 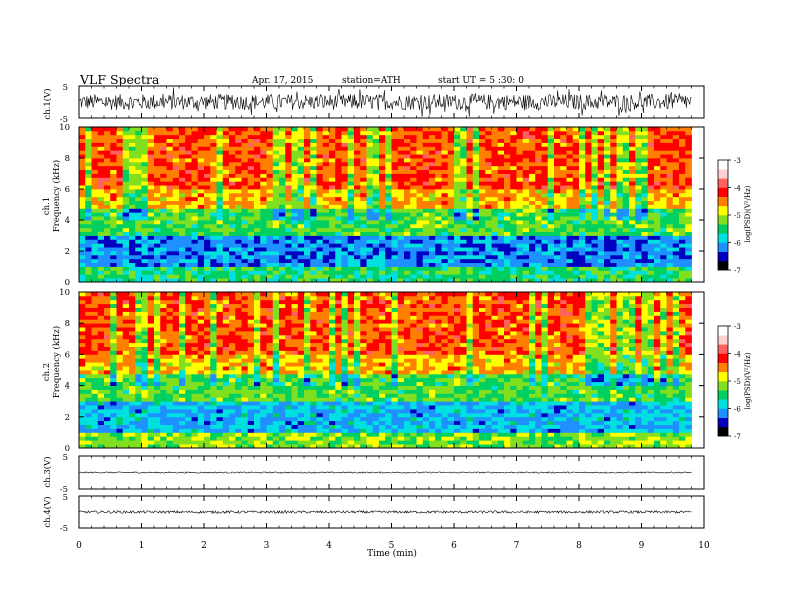 I want to click on colorbar-swatch, so click(x=723, y=217).